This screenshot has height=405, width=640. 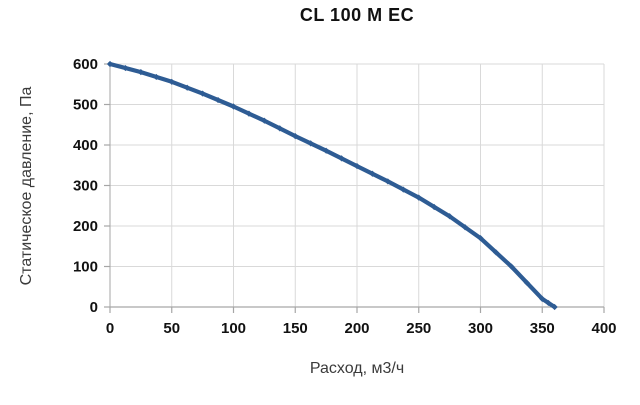 I want to click on x-tick-label: 250, so click(x=418, y=328).